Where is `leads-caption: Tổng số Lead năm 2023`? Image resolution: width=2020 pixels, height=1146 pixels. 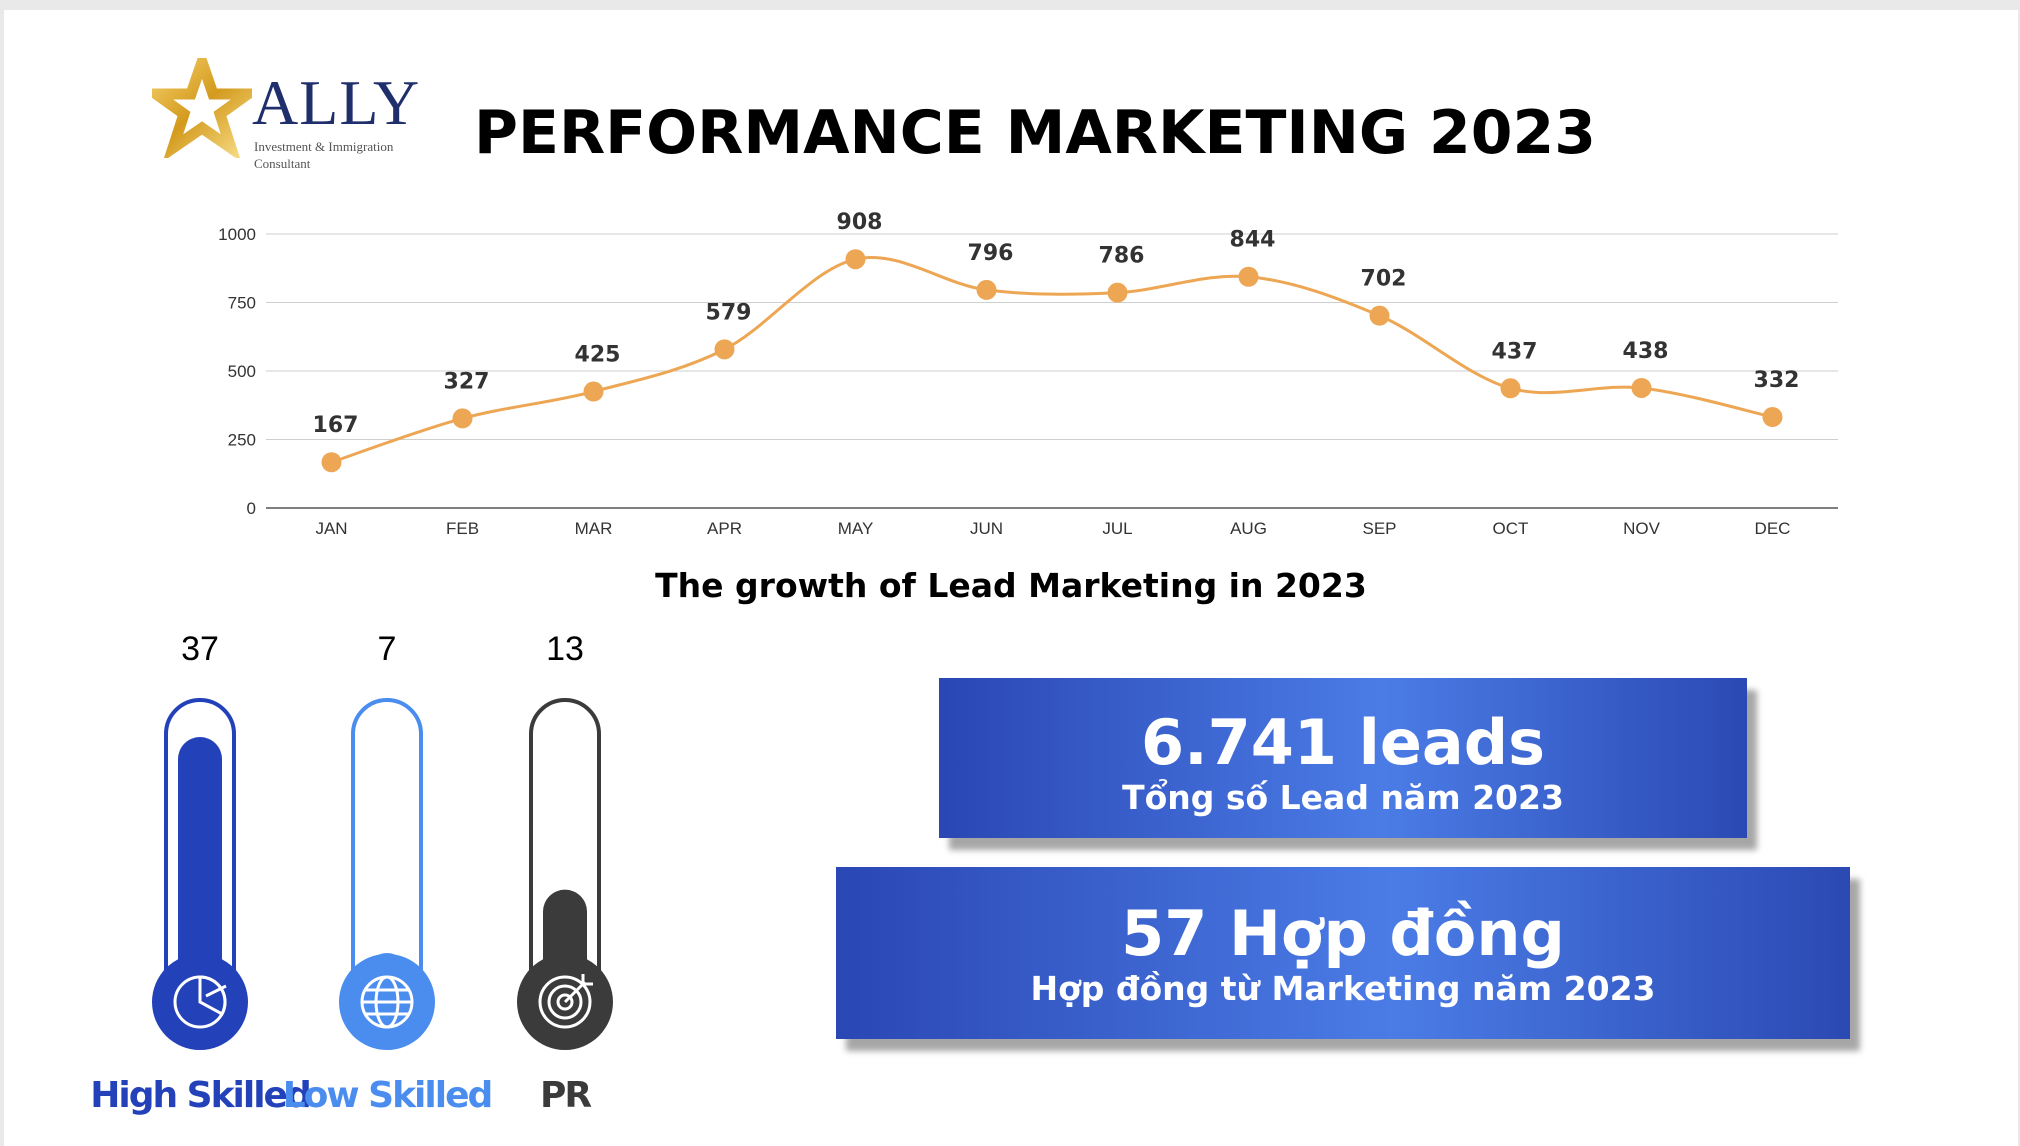
leads-caption: Tổng số Lead năm 2023 is located at coordinates (1343, 797).